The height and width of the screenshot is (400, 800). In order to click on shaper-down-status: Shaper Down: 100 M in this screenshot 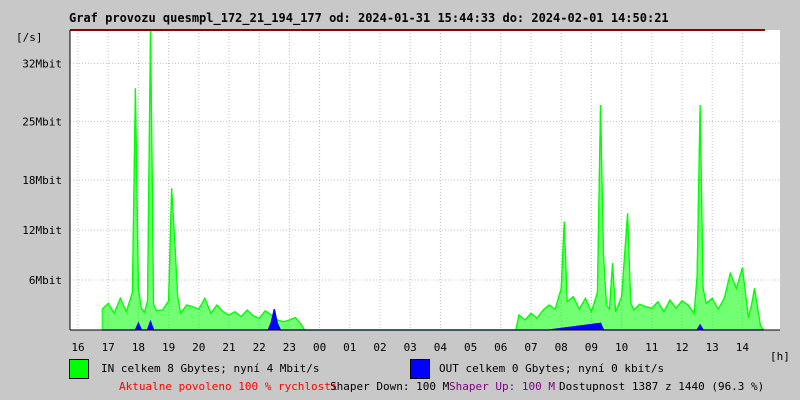, I will do `click(390, 386)`.